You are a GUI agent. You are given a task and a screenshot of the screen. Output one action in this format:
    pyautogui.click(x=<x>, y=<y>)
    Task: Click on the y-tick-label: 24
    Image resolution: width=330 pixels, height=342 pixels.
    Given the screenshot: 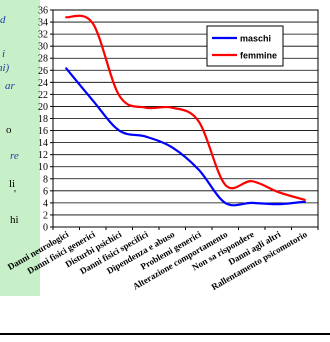 What is the action you would take?
    pyautogui.click(x=43, y=83)
    